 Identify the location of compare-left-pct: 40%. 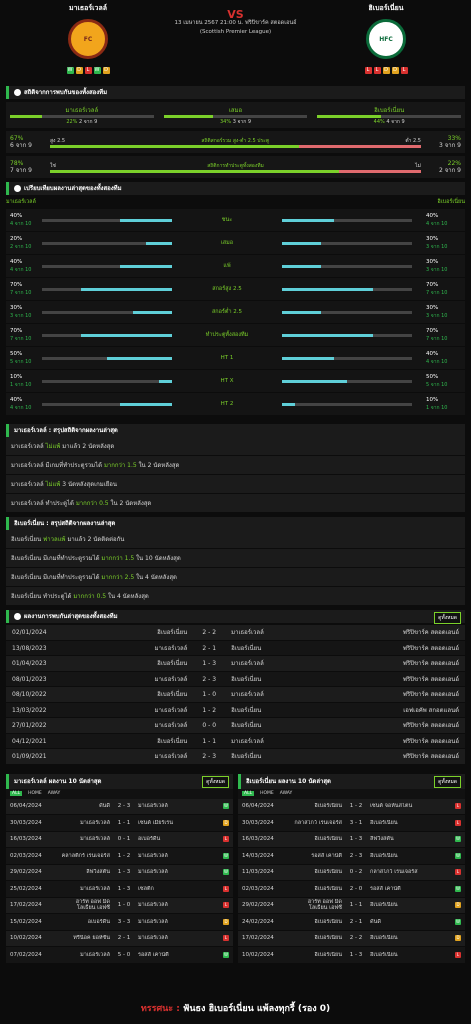
(16, 261).